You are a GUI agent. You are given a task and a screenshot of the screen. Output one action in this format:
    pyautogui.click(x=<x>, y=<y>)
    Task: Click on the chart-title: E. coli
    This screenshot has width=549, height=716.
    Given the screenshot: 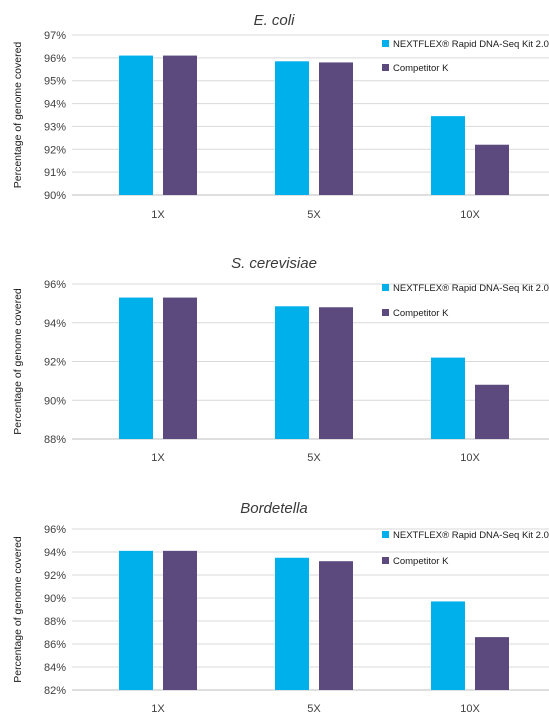 What is the action you would take?
    pyautogui.click(x=275, y=20)
    